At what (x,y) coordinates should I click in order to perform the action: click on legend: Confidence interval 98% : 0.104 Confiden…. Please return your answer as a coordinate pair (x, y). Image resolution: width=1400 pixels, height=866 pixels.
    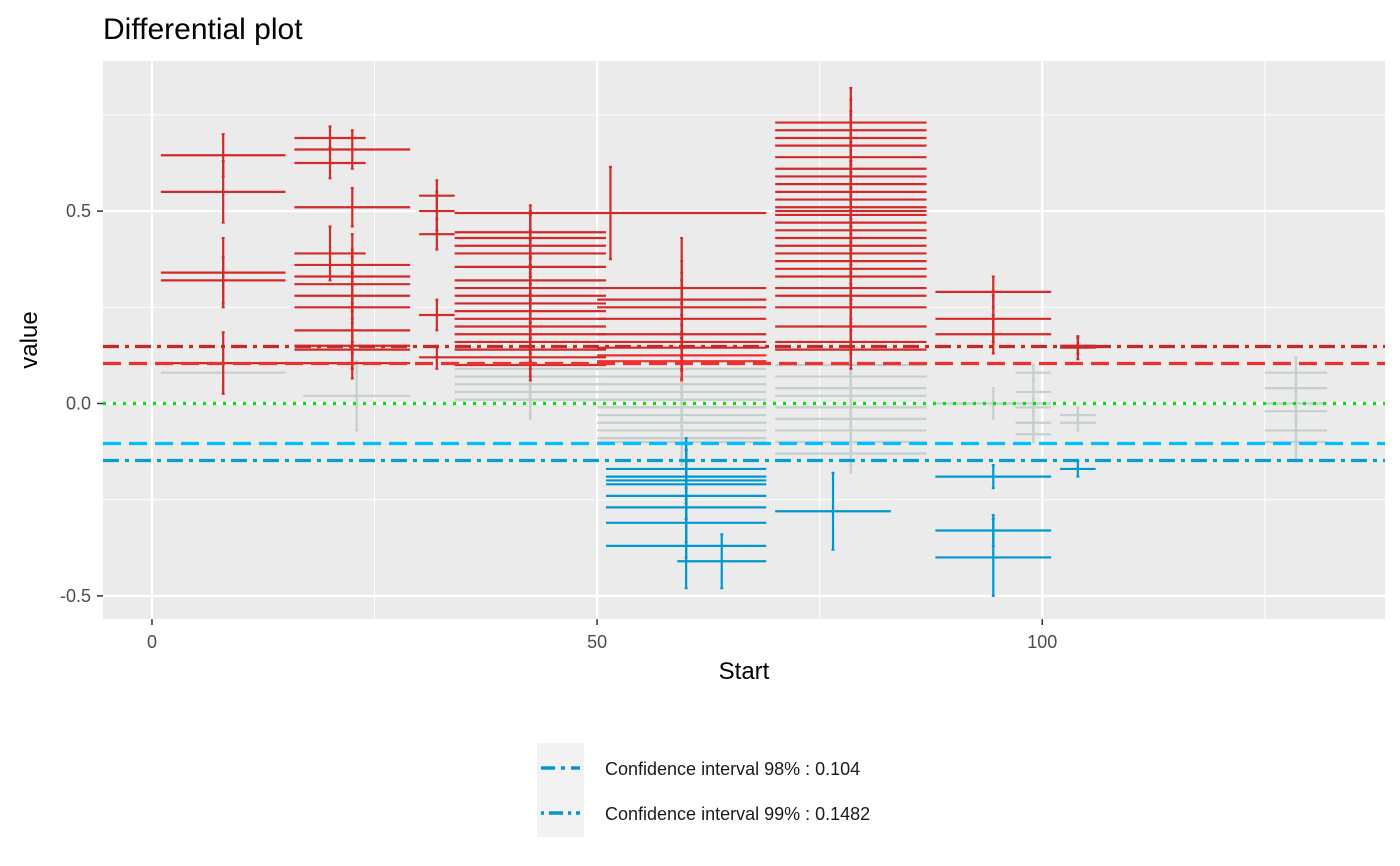
    Looking at the image, I should click on (703, 790).